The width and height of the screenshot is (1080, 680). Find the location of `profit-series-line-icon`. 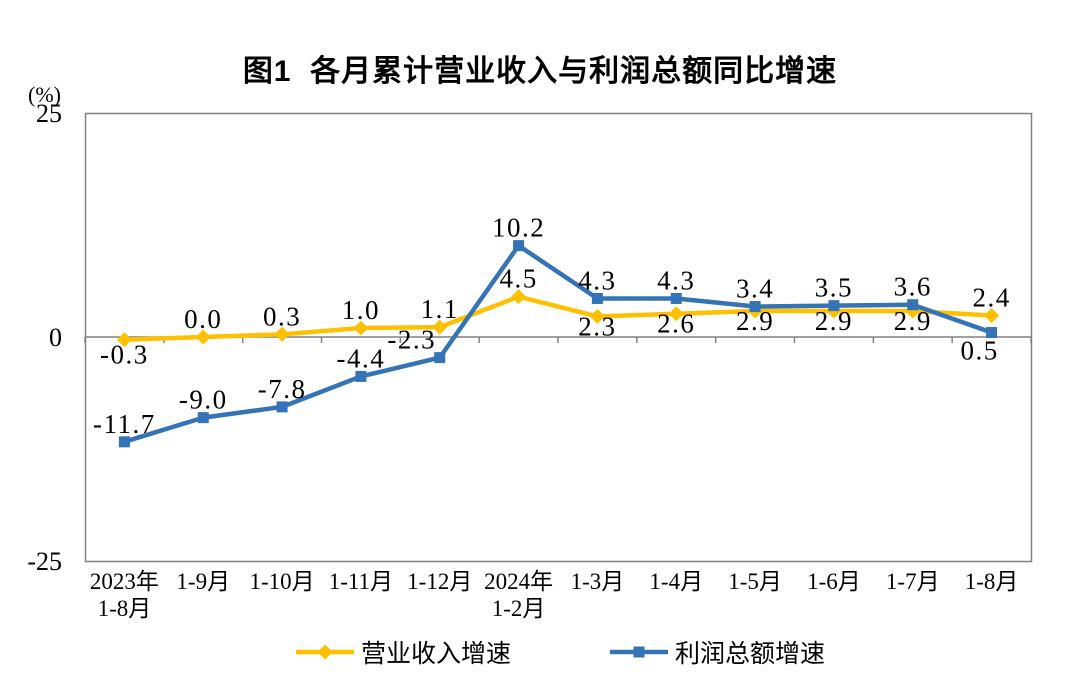

profit-series-line-icon is located at coordinates (639, 652).